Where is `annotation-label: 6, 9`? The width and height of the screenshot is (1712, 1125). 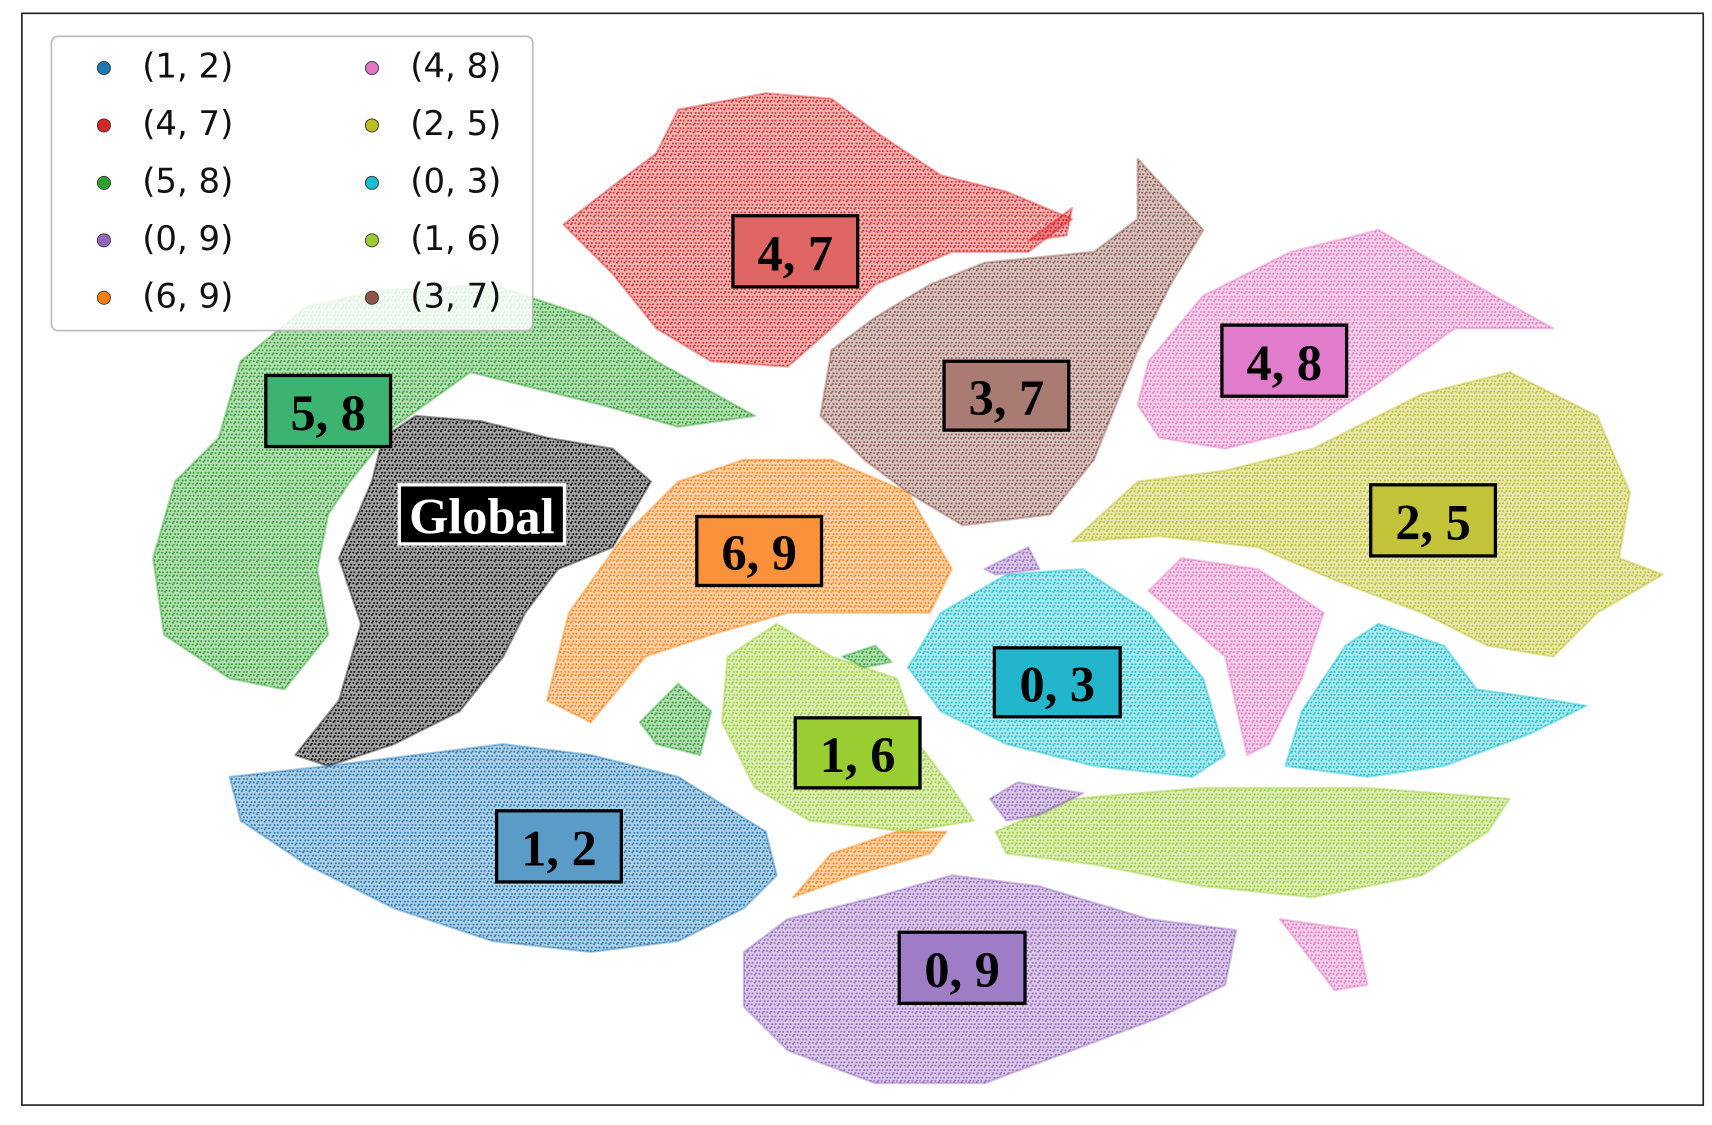
annotation-label: 6, 9 is located at coordinates (758, 553).